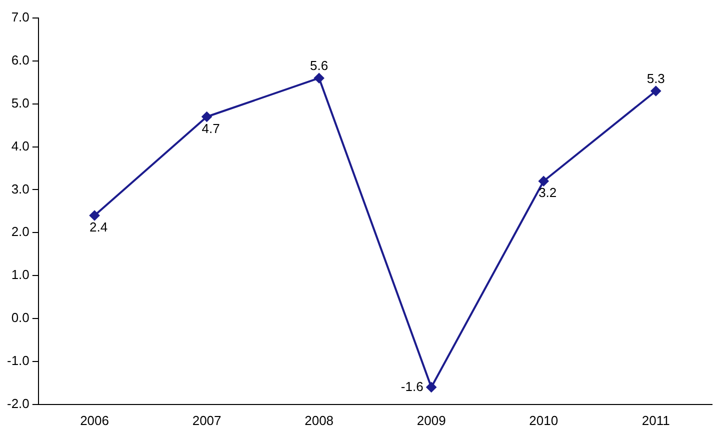  I want to click on data-label: -1.6, so click(412, 386).